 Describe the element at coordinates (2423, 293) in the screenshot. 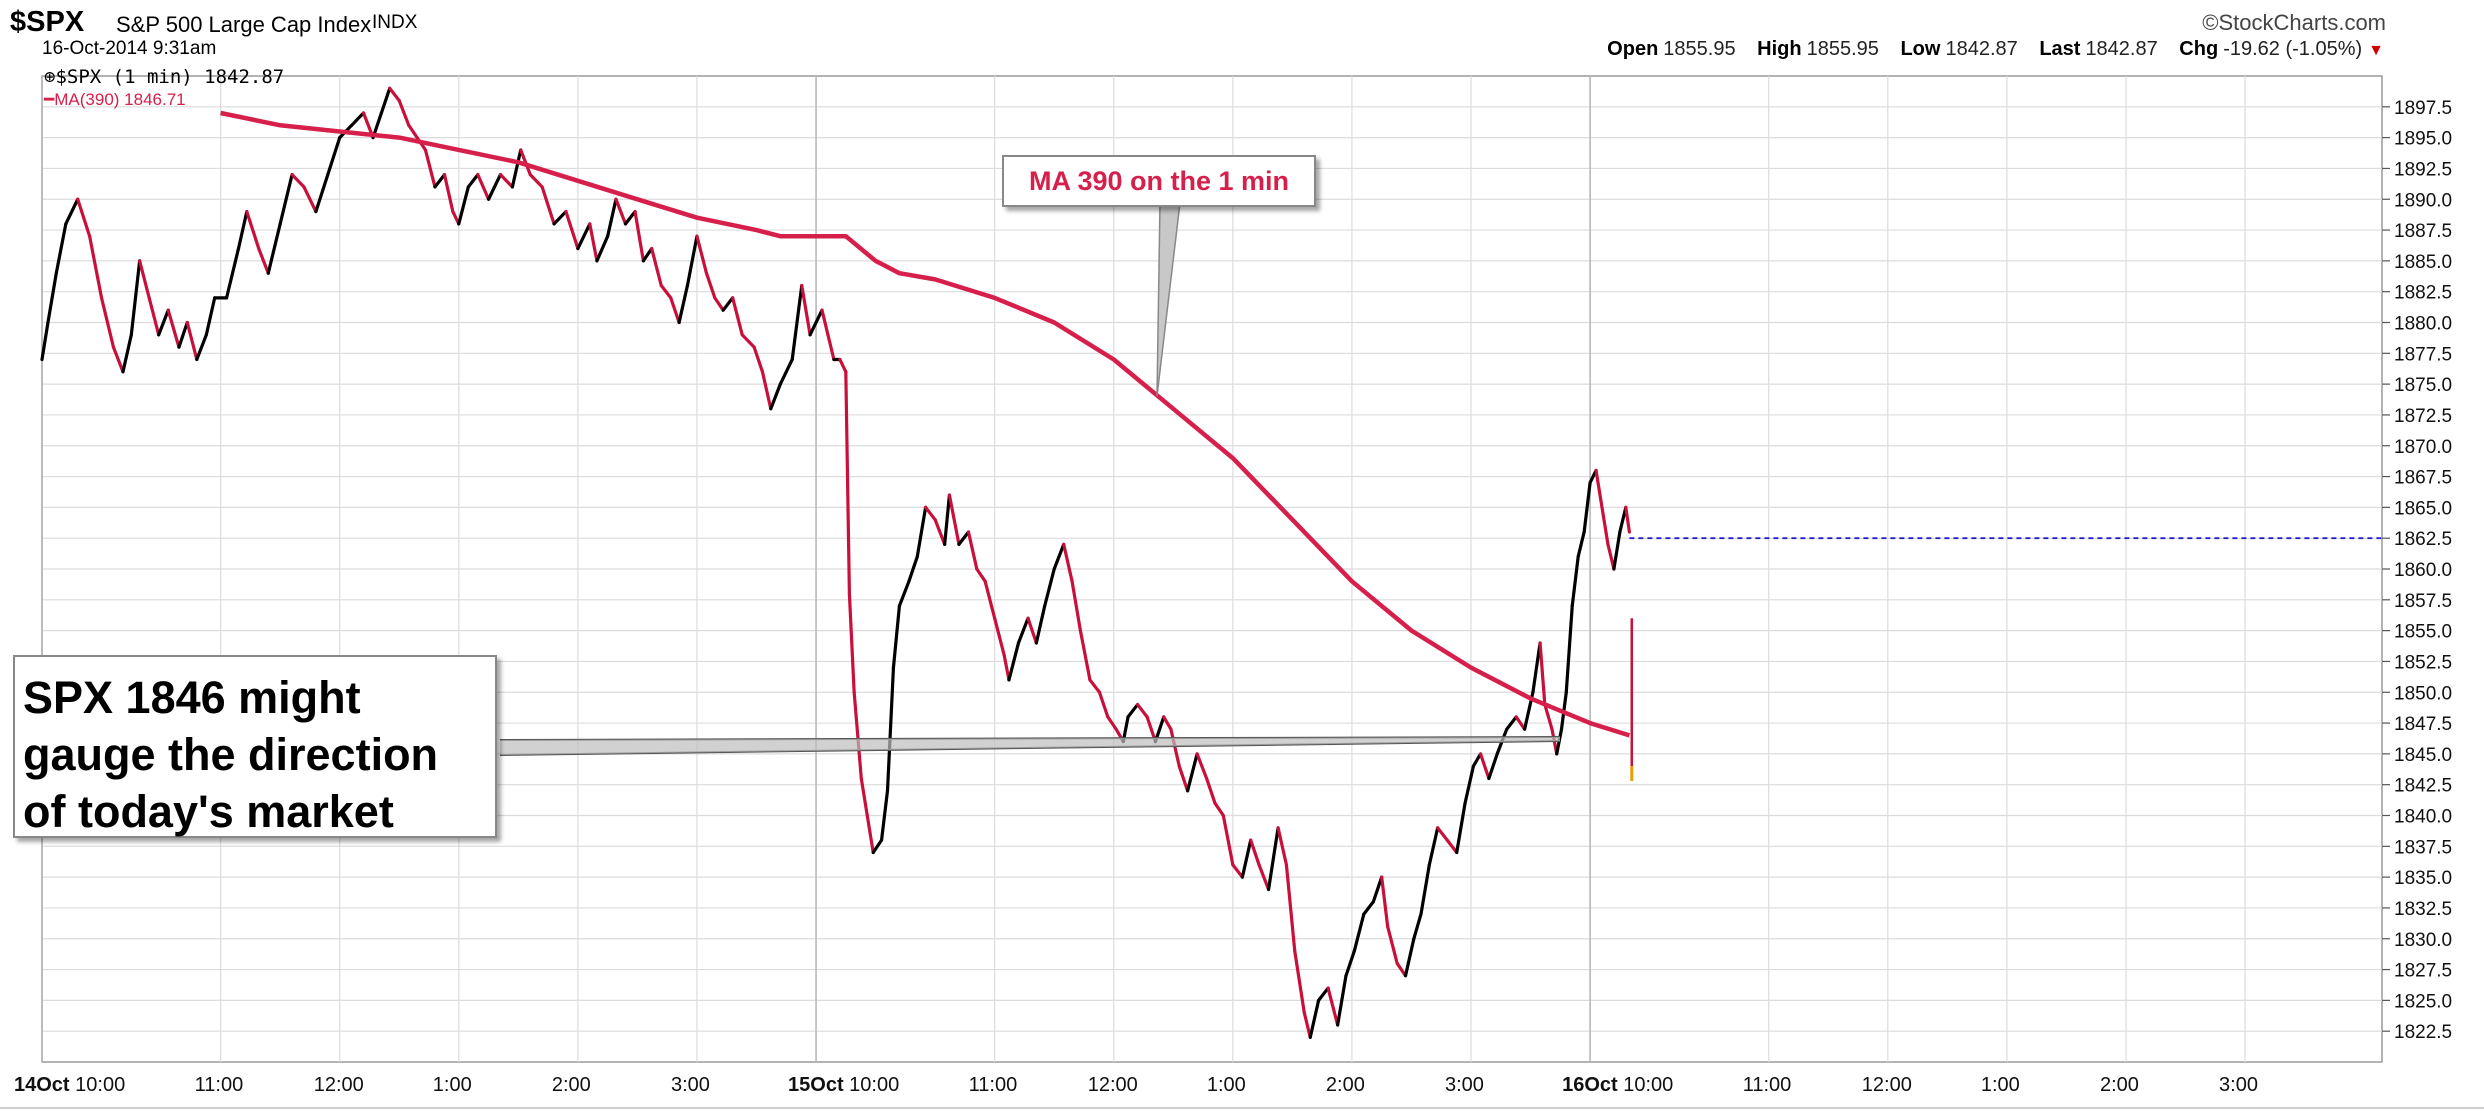

I see `y-tick-label: 1882.5` at that location.